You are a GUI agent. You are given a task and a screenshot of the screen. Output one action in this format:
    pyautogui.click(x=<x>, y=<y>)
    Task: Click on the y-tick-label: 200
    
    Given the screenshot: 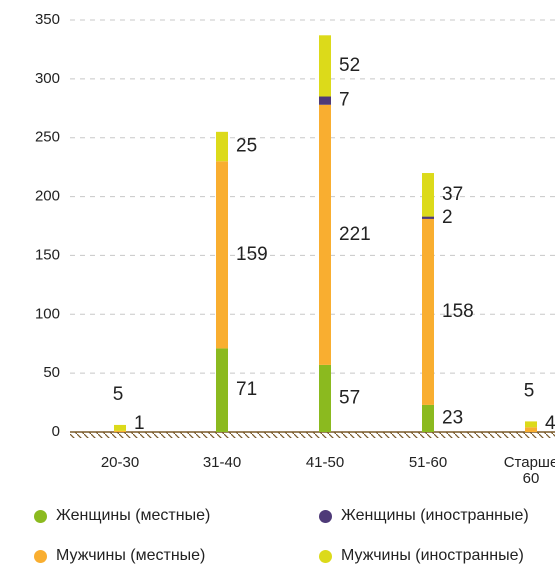 What is the action you would take?
    pyautogui.click(x=47, y=196)
    